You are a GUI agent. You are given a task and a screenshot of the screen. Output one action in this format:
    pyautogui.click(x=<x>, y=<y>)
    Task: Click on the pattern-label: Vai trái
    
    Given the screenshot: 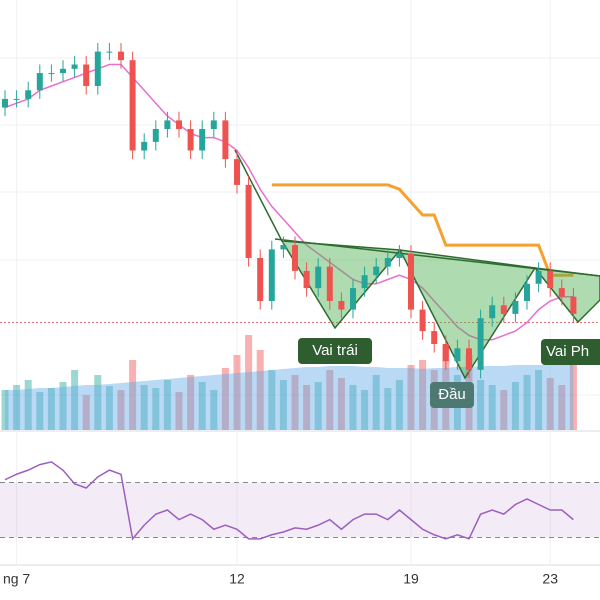 What is the action you would take?
    pyautogui.click(x=335, y=350)
    